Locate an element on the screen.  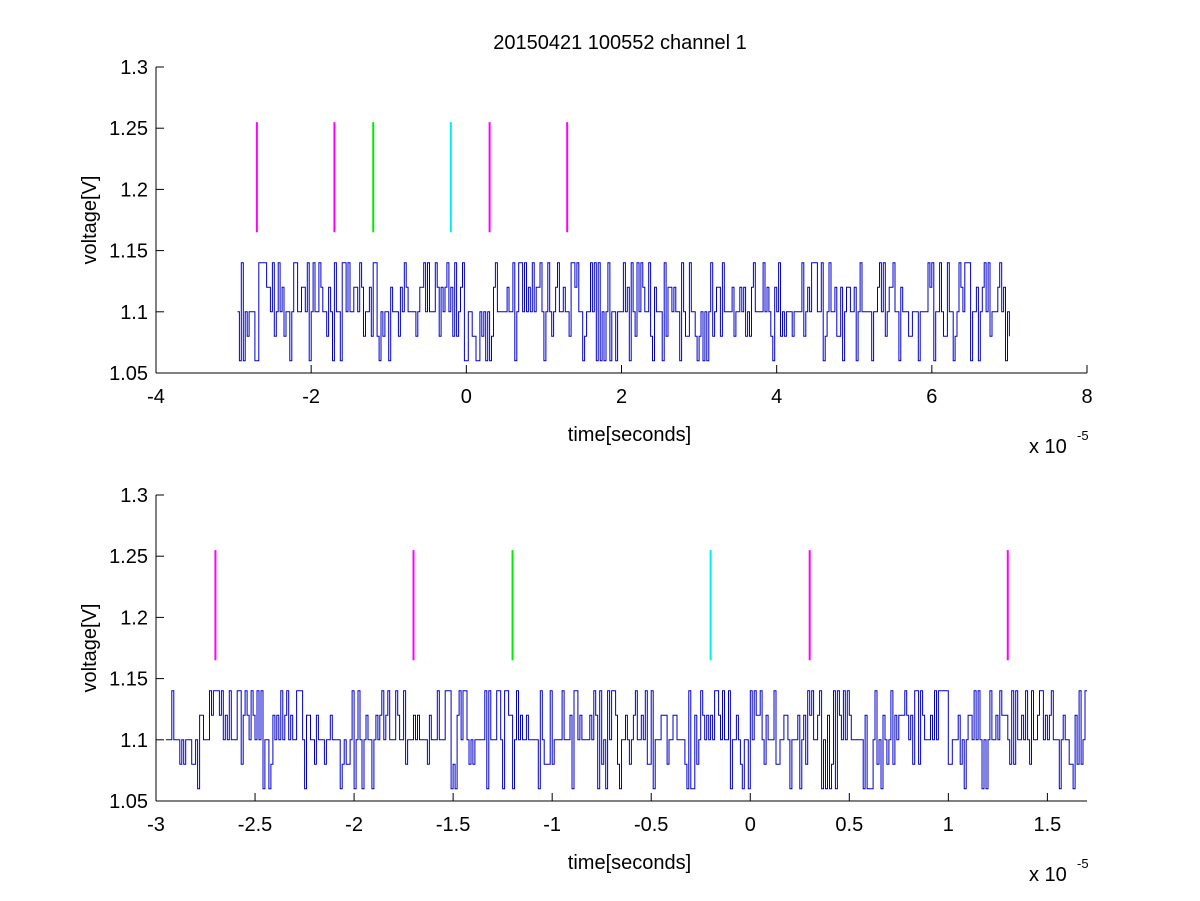
p0-signal-trace is located at coordinates (623, 312).